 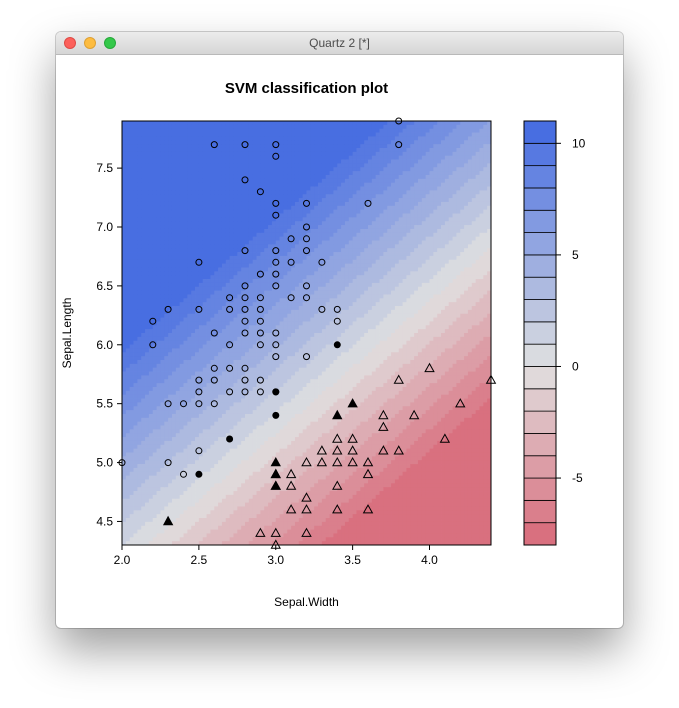 What do you see at coordinates (70, 43) in the screenshot?
I see `close-button` at bounding box center [70, 43].